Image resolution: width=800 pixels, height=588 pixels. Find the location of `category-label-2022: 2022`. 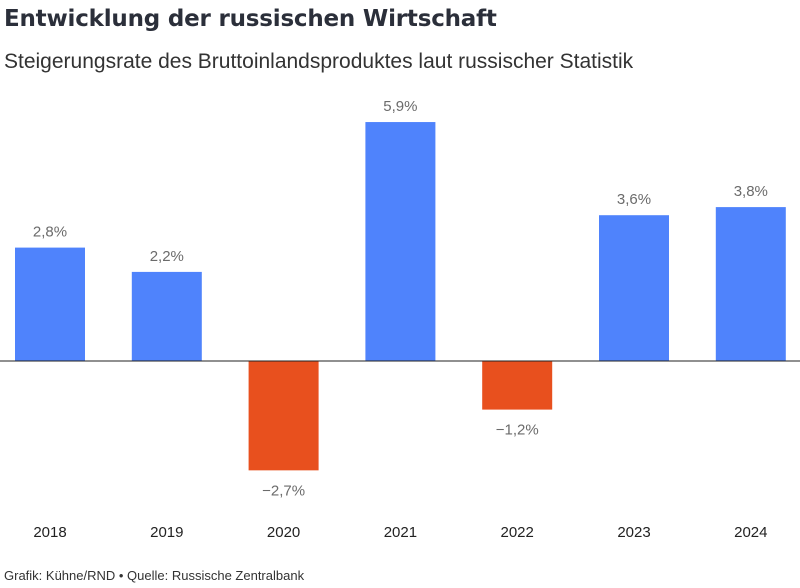

category-label-2022: 2022 is located at coordinates (517, 532).